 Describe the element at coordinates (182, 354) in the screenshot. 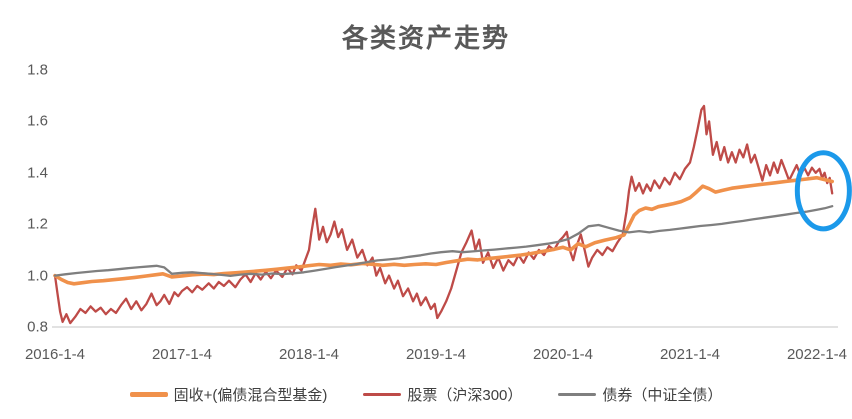

I see `x-axis-tick-label: 2017-1-4` at that location.